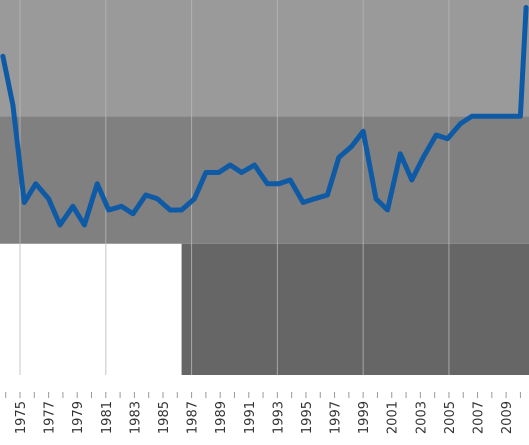 Image resolution: width=529 pixels, height=445 pixels. Describe the element at coordinates (21, 417) in the screenshot. I see `x-tick-label: 1975` at that location.